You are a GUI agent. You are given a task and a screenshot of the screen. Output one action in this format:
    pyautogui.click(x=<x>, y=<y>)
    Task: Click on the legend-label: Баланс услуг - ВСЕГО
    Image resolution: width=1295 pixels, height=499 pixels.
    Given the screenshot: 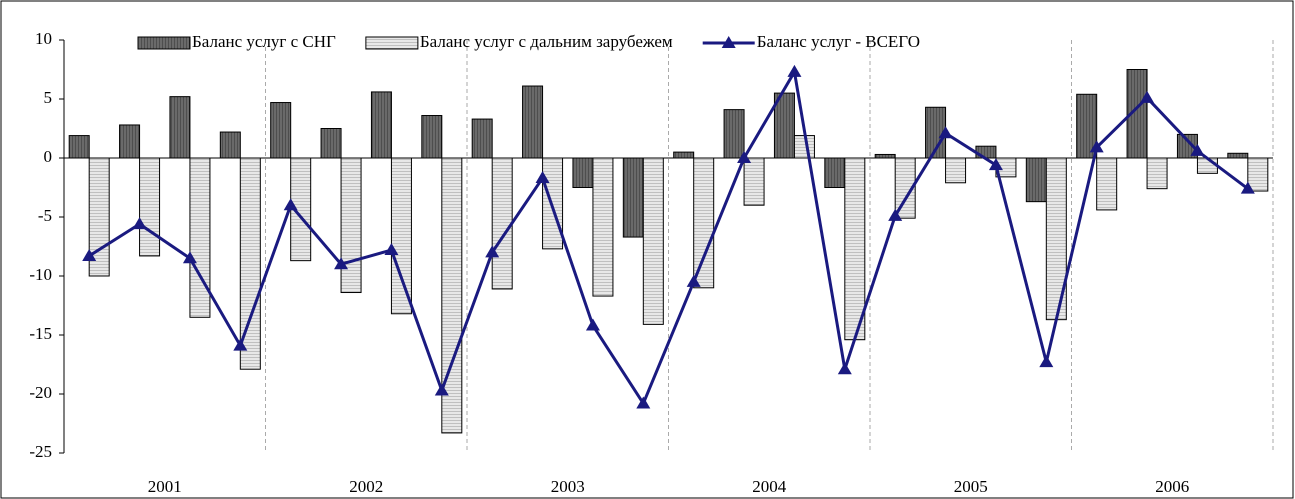 What is the action you would take?
    pyautogui.click(x=838, y=41)
    